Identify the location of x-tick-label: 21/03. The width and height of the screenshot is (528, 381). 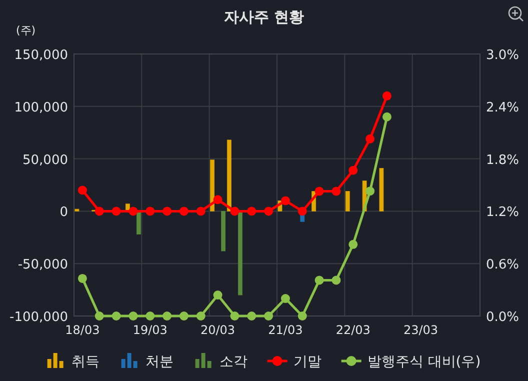
(285, 330).